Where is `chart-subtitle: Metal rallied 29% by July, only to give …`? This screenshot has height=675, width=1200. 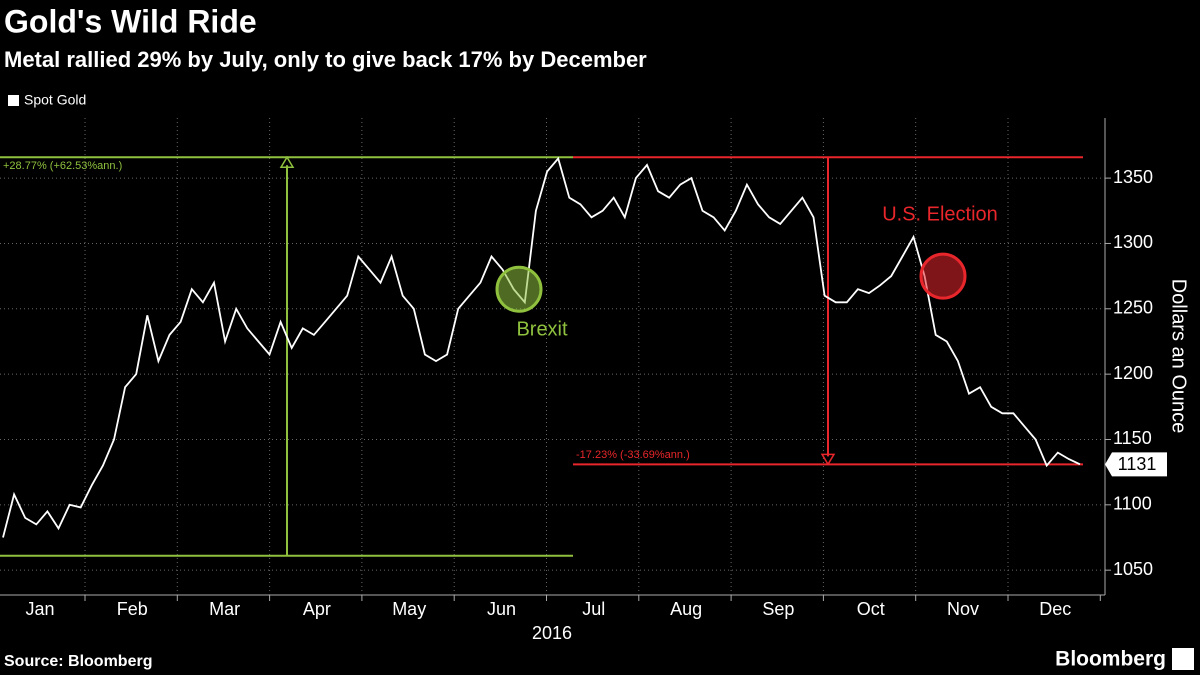 chart-subtitle: Metal rallied 29% by July, only to give … is located at coordinates (325, 59).